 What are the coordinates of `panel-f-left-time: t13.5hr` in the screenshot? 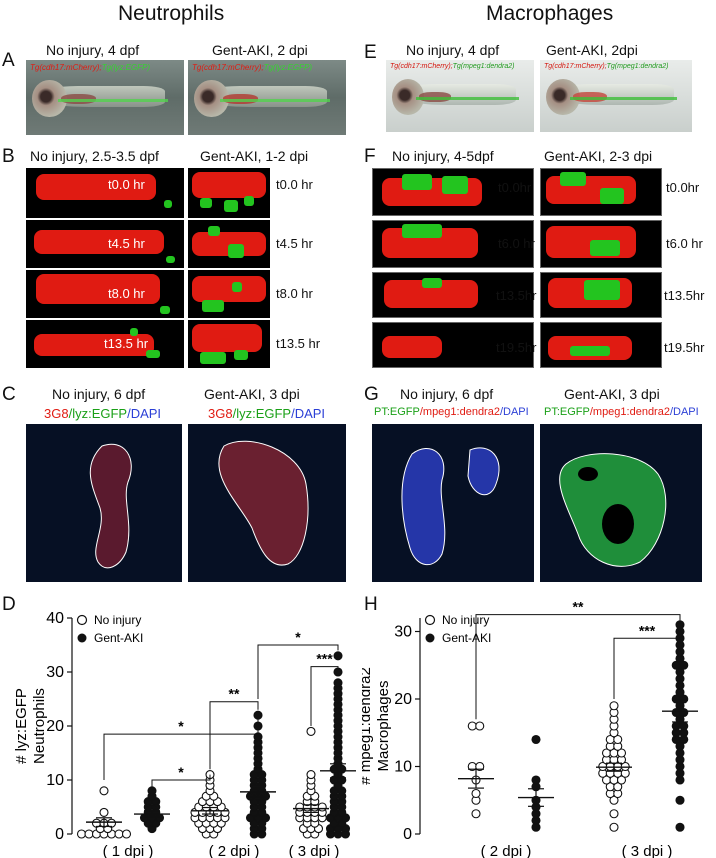 It's located at (516, 295).